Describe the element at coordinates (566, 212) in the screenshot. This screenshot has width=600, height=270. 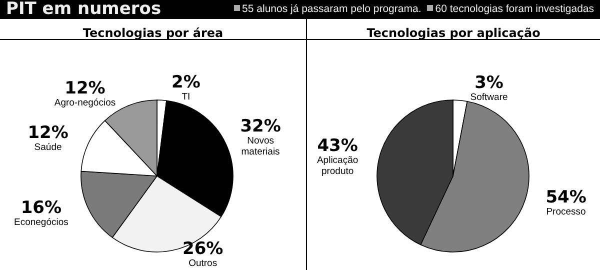
I see `slice-label: Processo` at that location.